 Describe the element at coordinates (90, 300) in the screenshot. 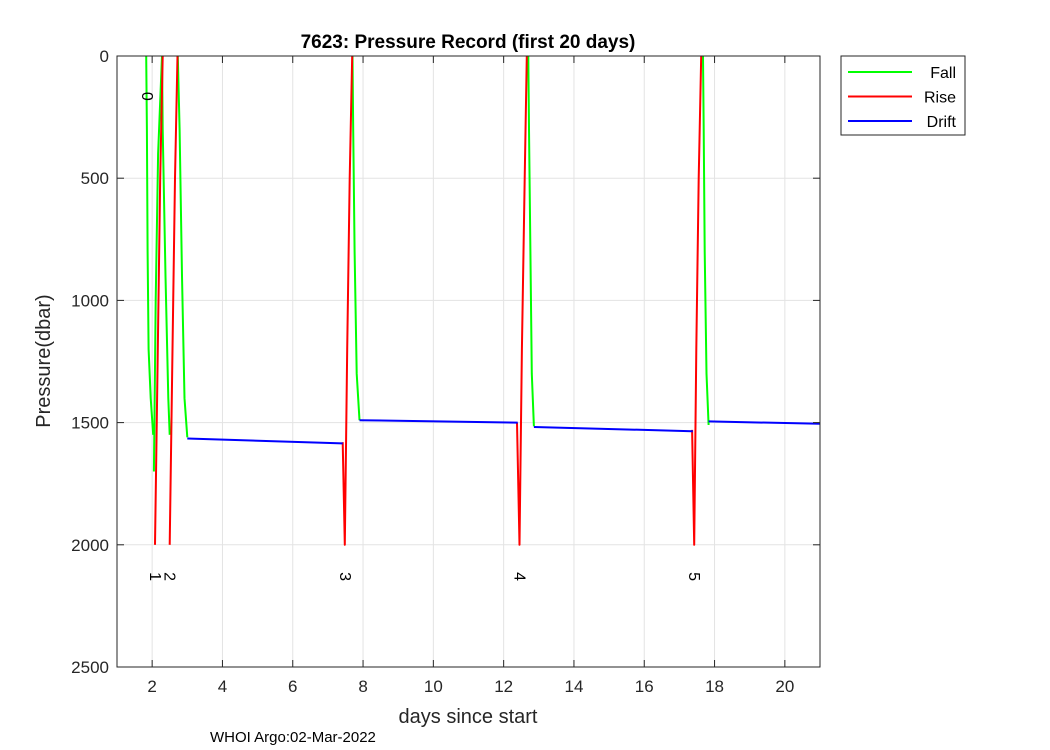

I see `y-tick-label: 1000` at that location.